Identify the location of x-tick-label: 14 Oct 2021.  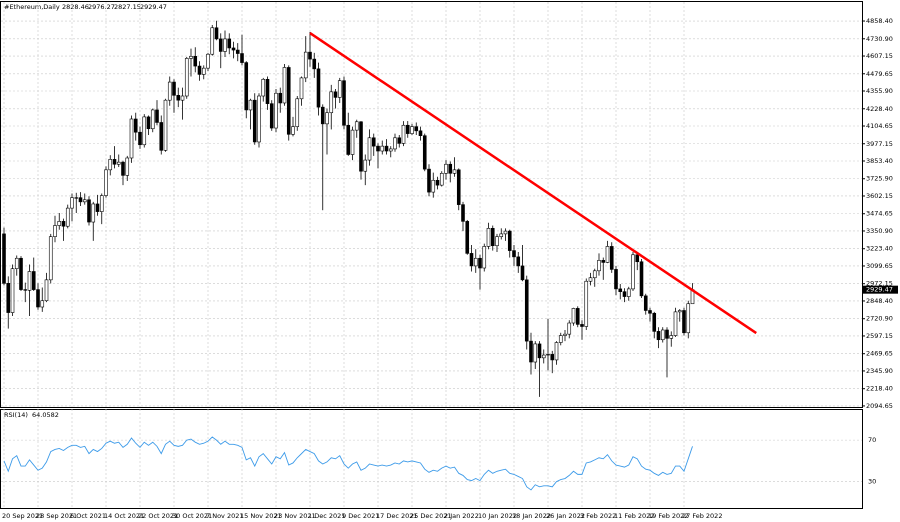
(124, 516).